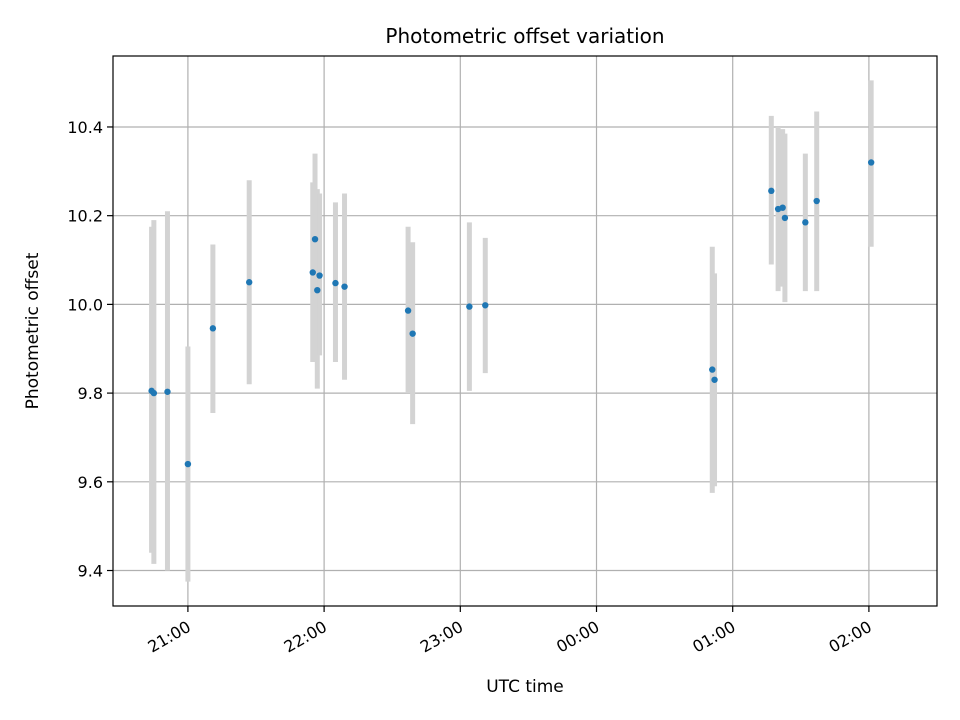  I want to click on y-tick-label: 9.4, so click(90, 571).